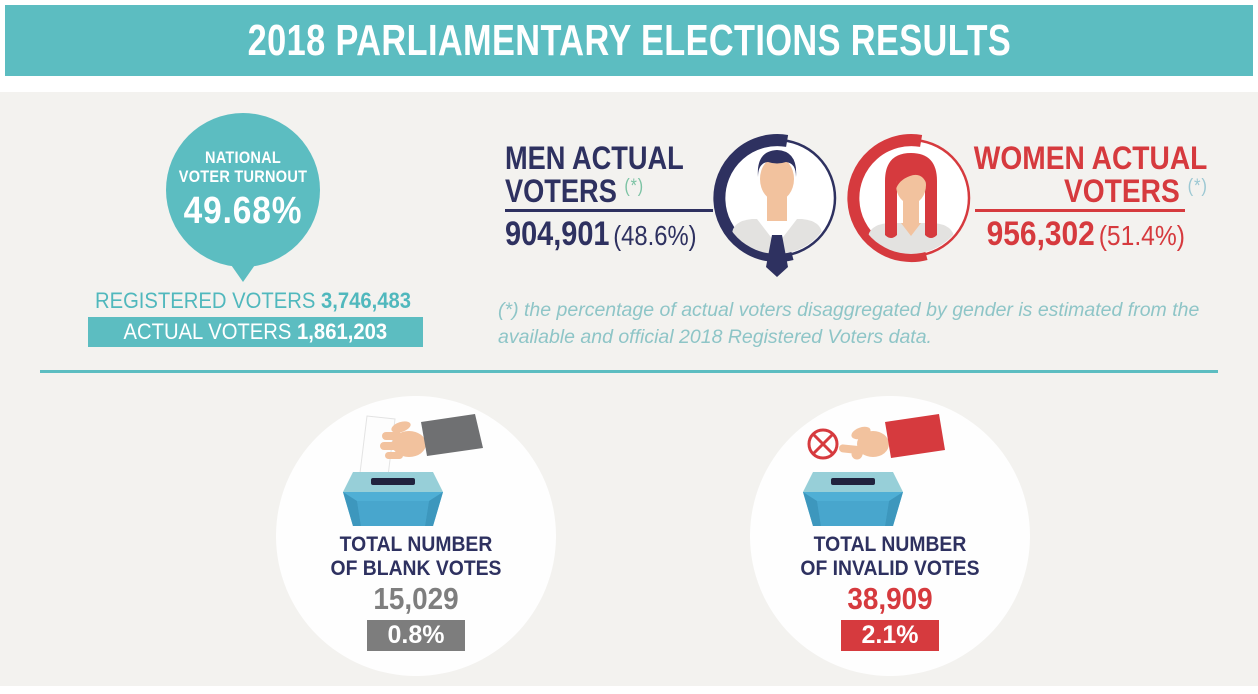 This screenshot has height=694, width=1258. Describe the element at coordinates (1141, 235) in the screenshot. I see `women-voters-percent: (51.4%)` at that location.